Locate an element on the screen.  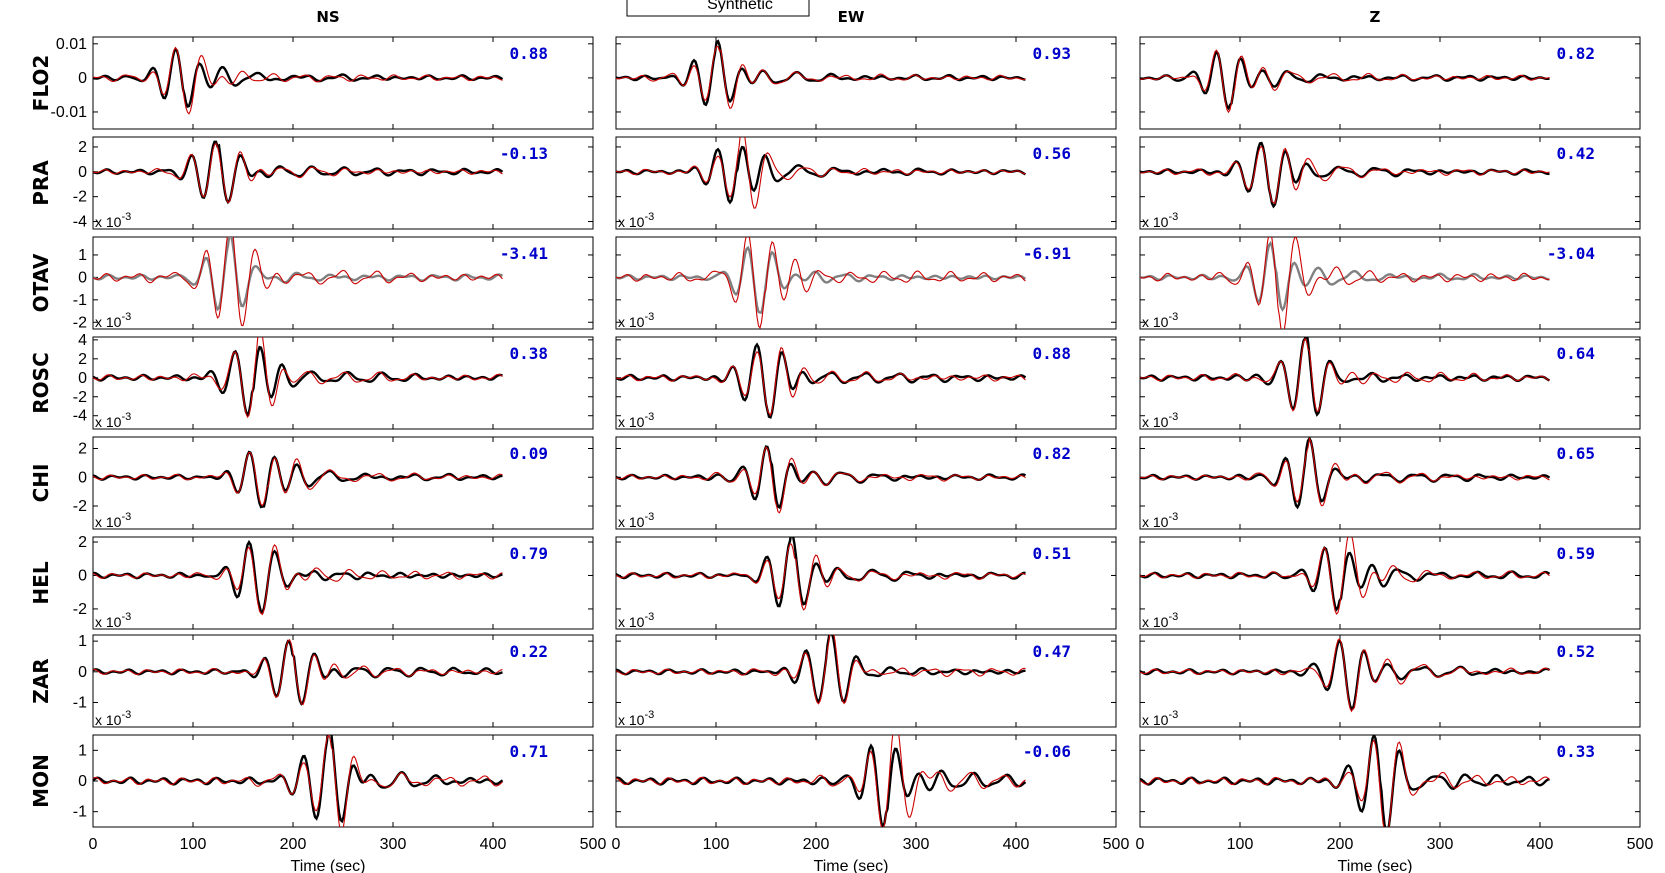
station-label-pra: PRA is located at coordinates (41, 183).